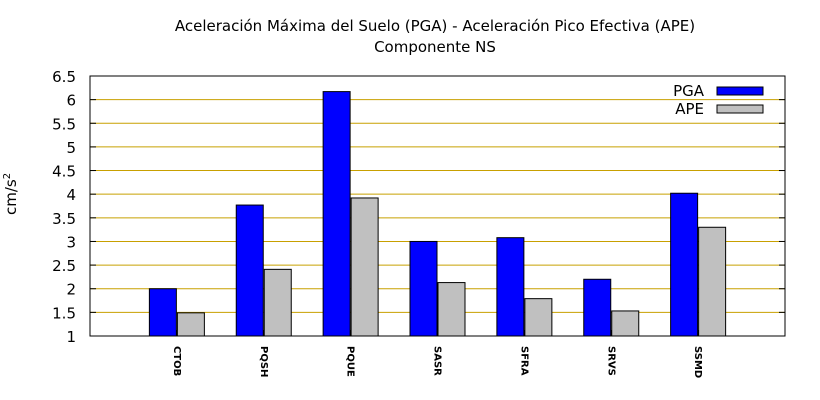 Image resolution: width=820 pixels, height=400 pixels. What do you see at coordinates (64, 124) in the screenshot?
I see `y-tick-label: 5.5` at bounding box center [64, 124].